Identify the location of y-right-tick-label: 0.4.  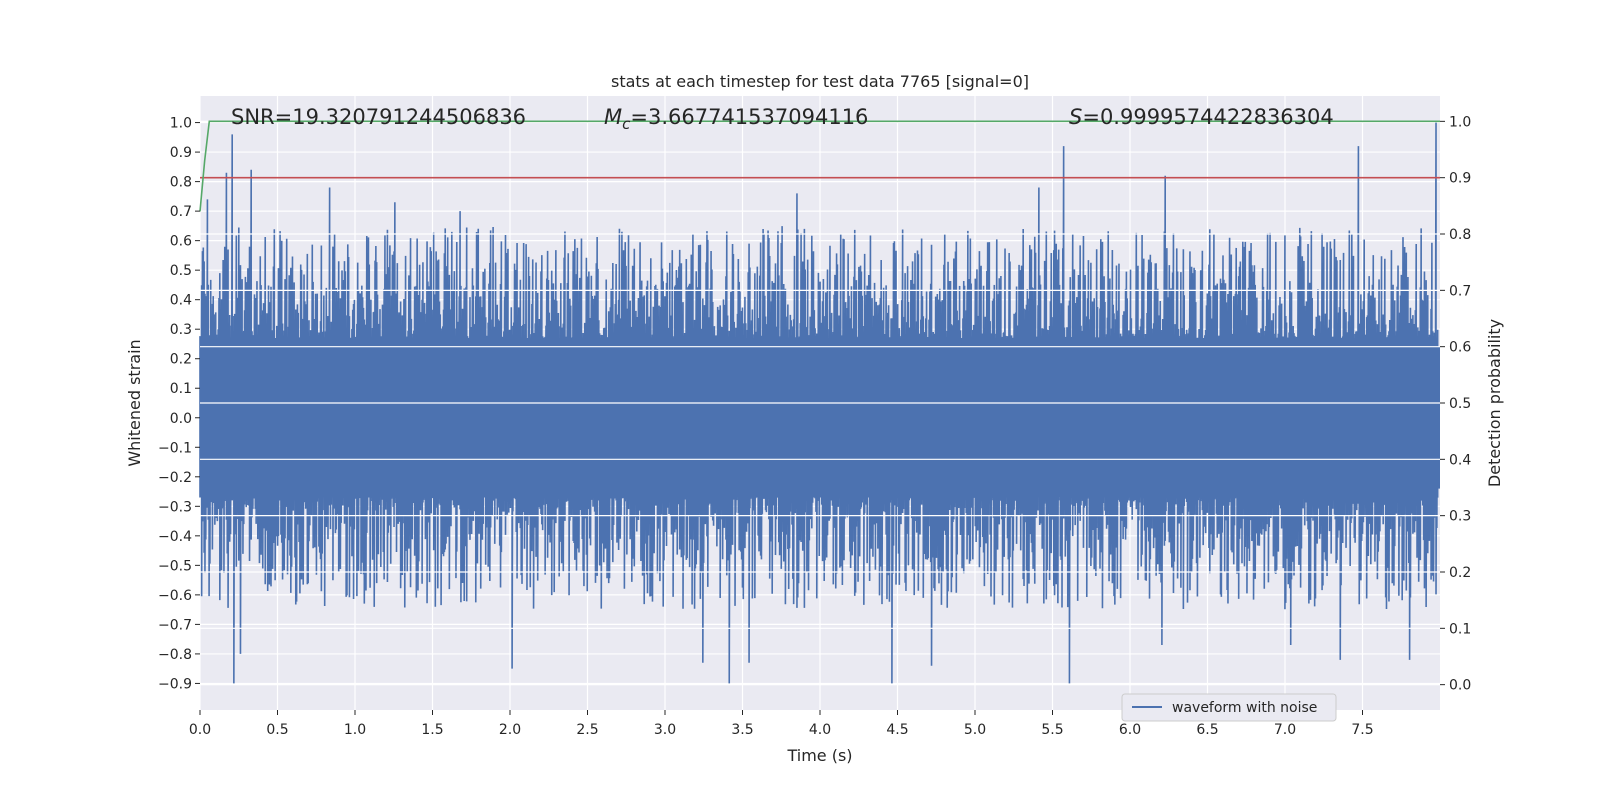
(1460, 460).